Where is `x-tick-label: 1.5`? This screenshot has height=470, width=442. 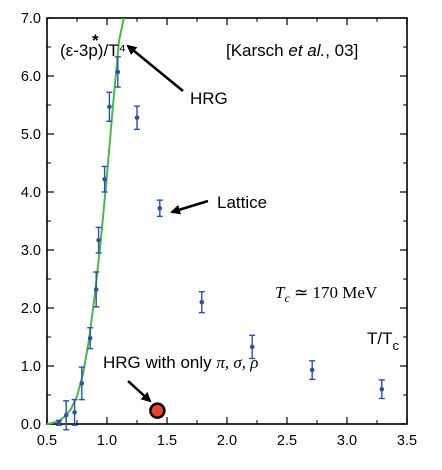
x-tick-label: 1.5 is located at coordinates (167, 441).